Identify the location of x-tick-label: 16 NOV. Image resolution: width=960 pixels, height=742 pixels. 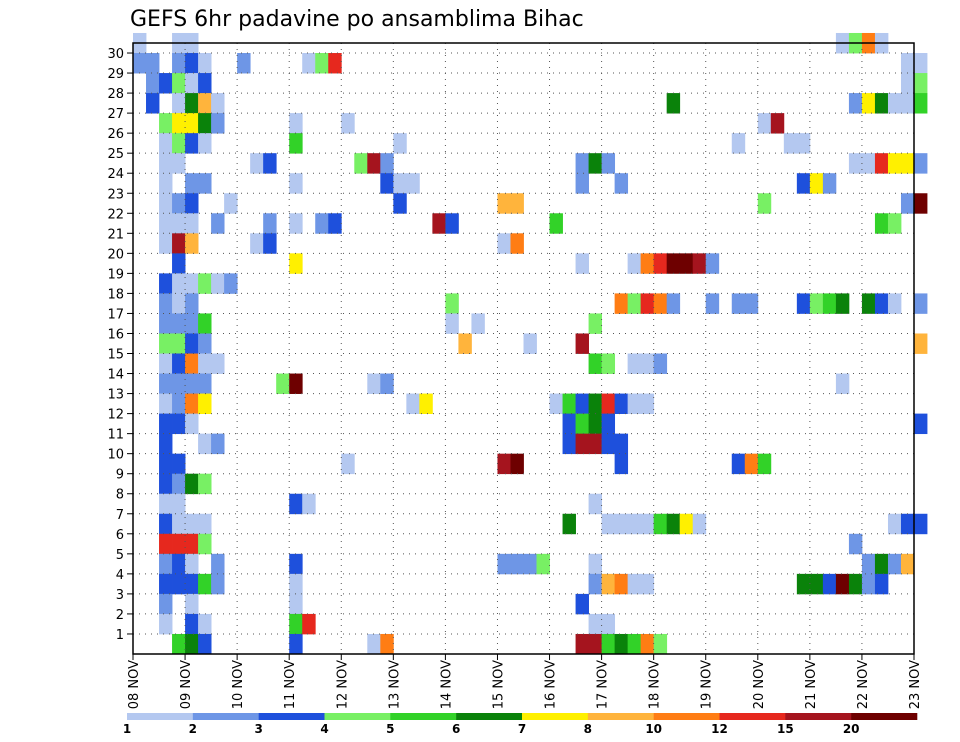
(551, 684).